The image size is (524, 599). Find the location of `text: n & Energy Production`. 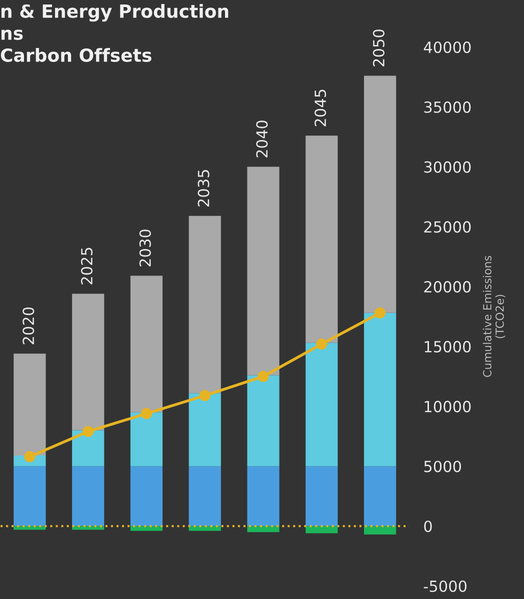

text: n & Energy Production is located at coordinates (115, 13).